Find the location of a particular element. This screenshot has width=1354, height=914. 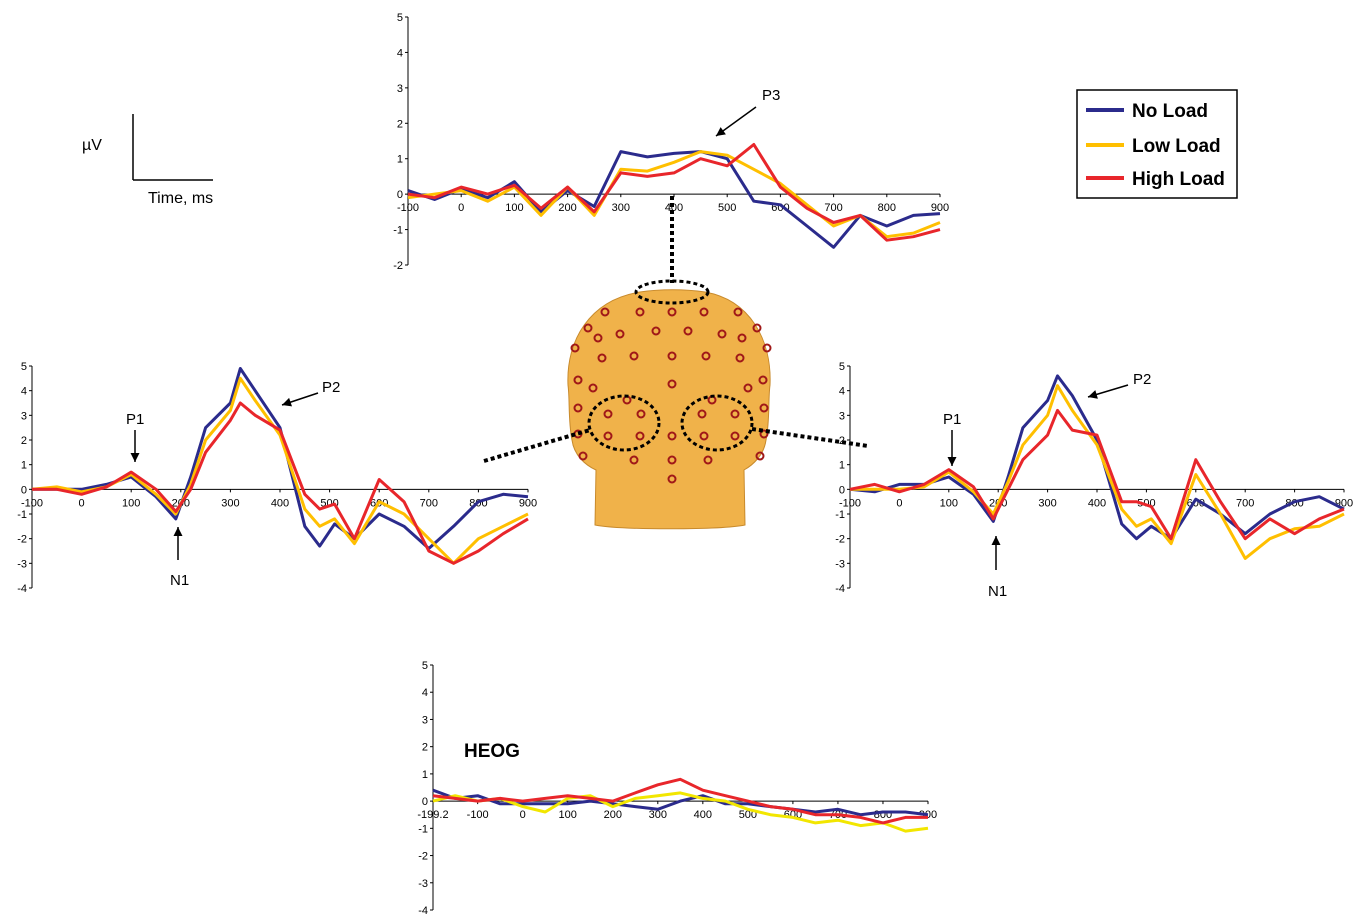

heog-title: HEOG is located at coordinates (492, 751).